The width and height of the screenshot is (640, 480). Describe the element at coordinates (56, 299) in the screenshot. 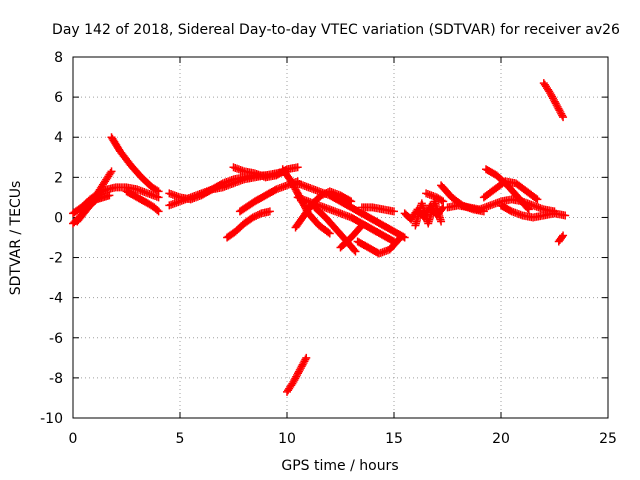

I see `y-tick-label: -4` at that location.